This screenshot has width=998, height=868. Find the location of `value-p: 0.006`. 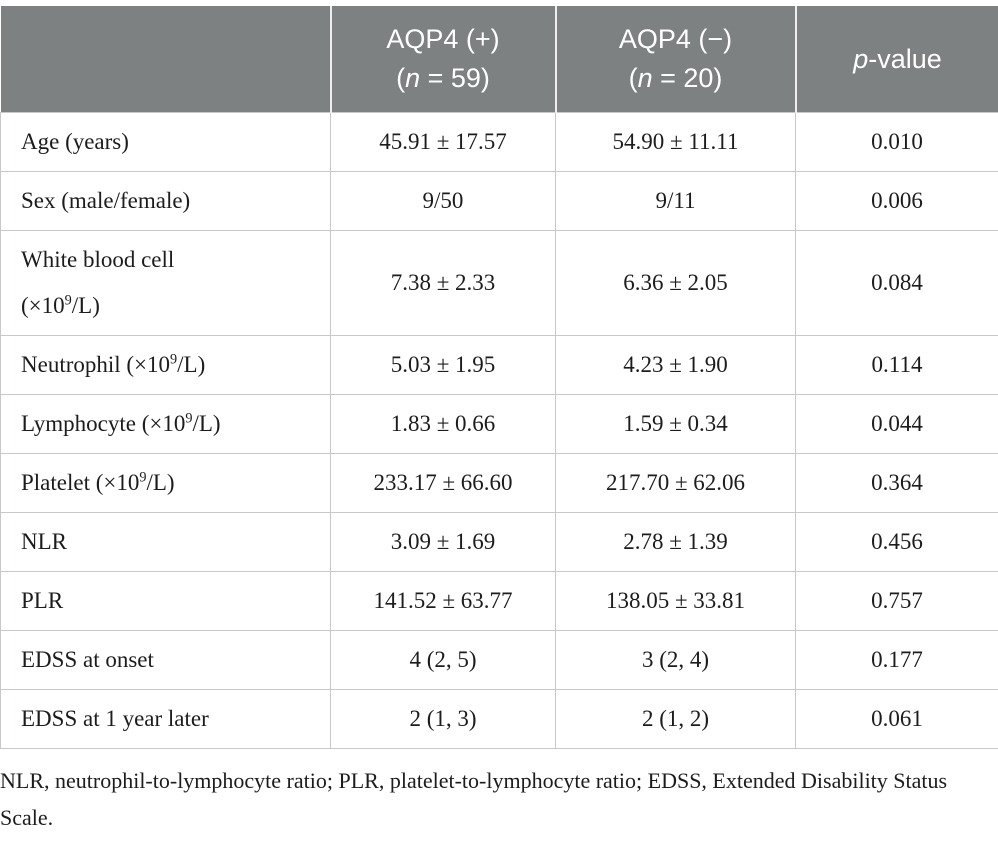

value-p: 0.006 is located at coordinates (896, 200).